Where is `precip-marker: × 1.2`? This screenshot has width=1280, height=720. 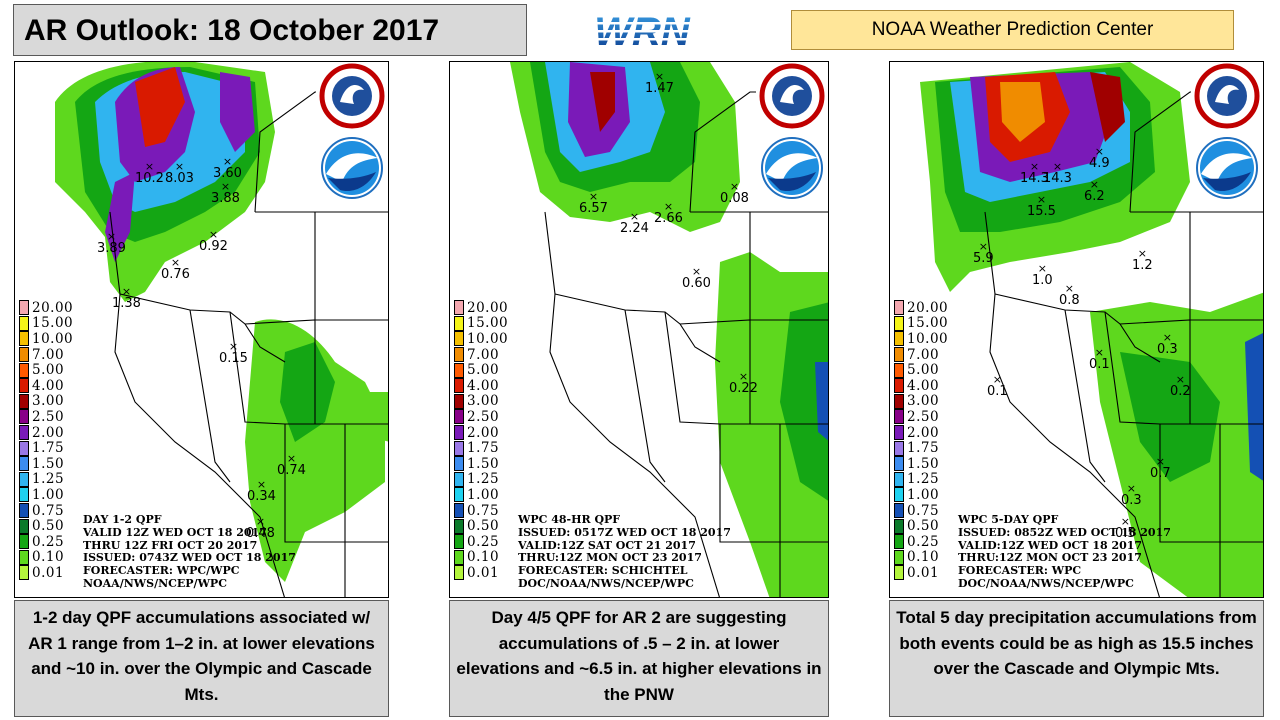 precip-marker: × 1.2 is located at coordinates (1142, 260).